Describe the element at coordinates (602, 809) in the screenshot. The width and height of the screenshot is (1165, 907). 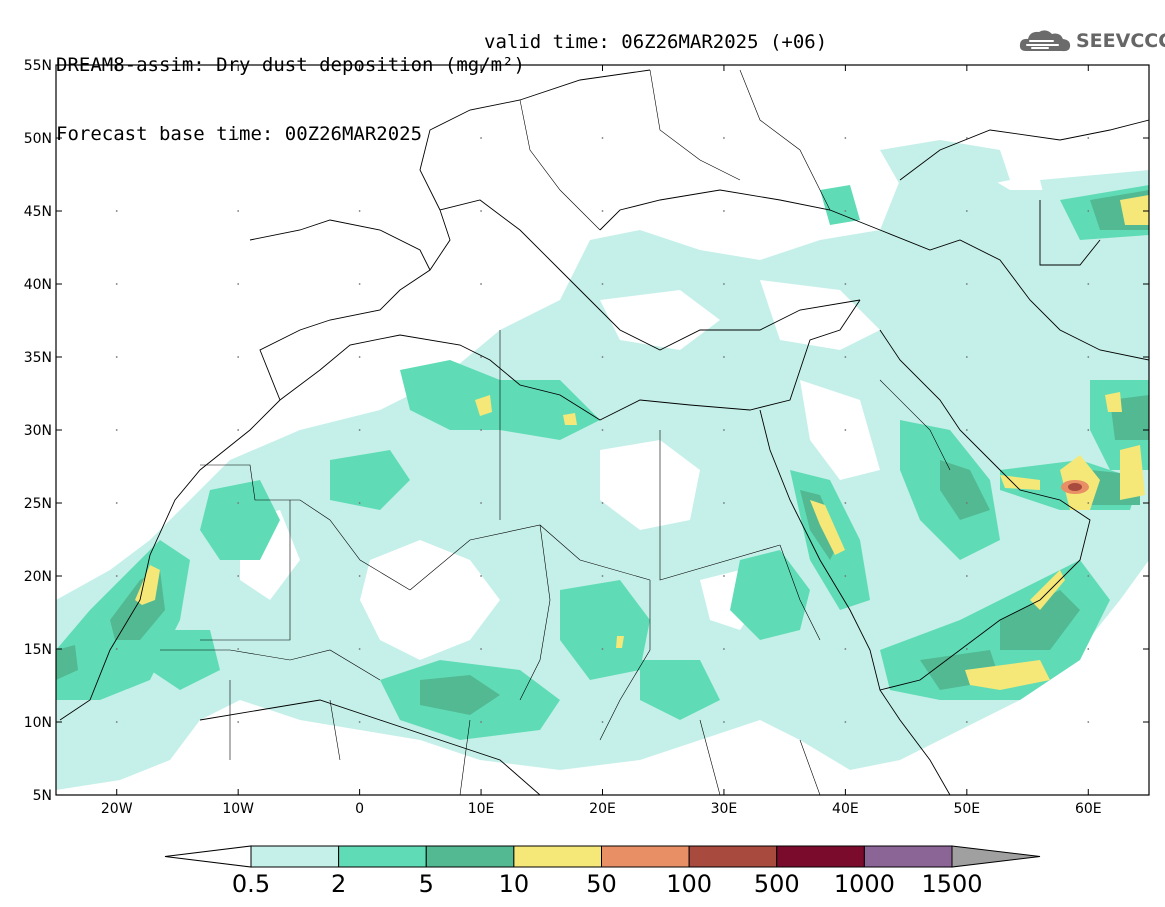
I see `lon-tick-label: 20E` at that location.